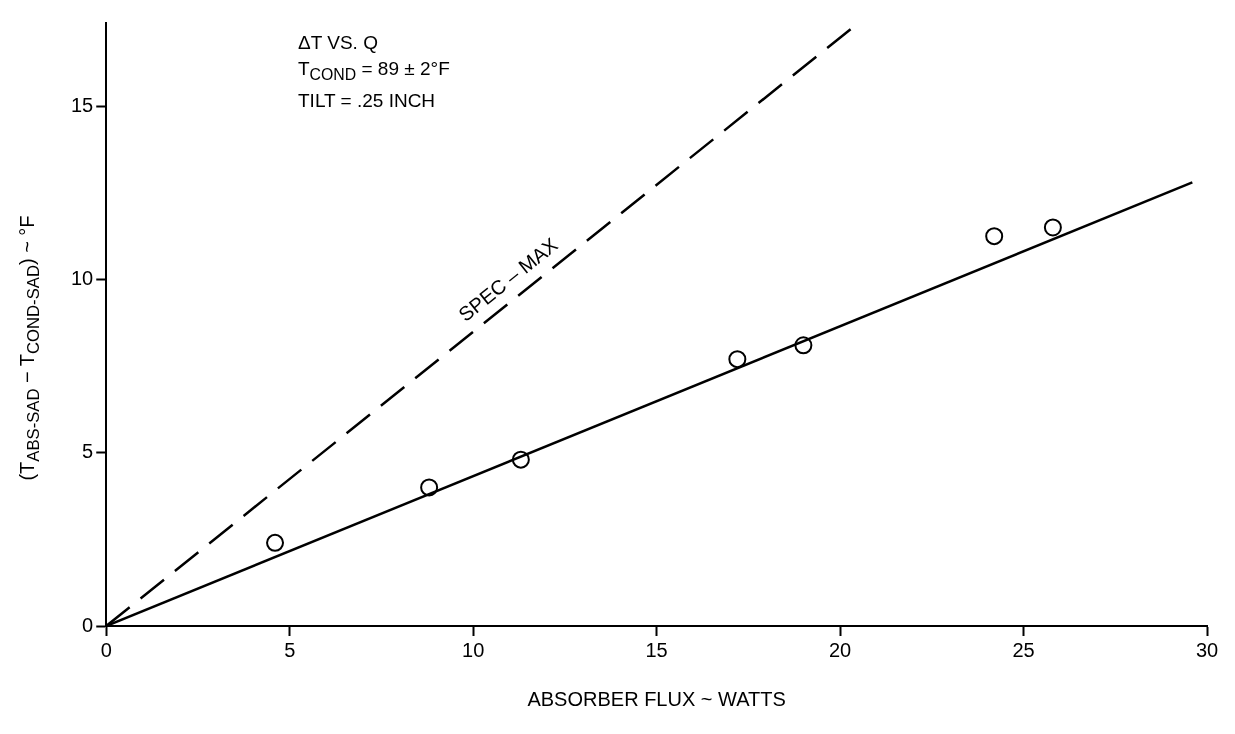  Describe the element at coordinates (473, 649) in the screenshot. I see `x-tick-label: 10` at that location.